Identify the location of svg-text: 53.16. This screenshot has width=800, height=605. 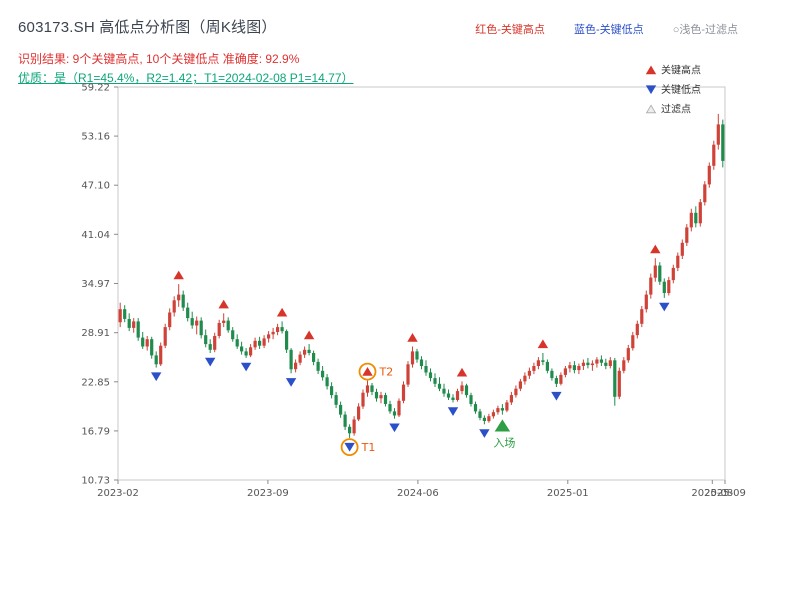
(95, 137).